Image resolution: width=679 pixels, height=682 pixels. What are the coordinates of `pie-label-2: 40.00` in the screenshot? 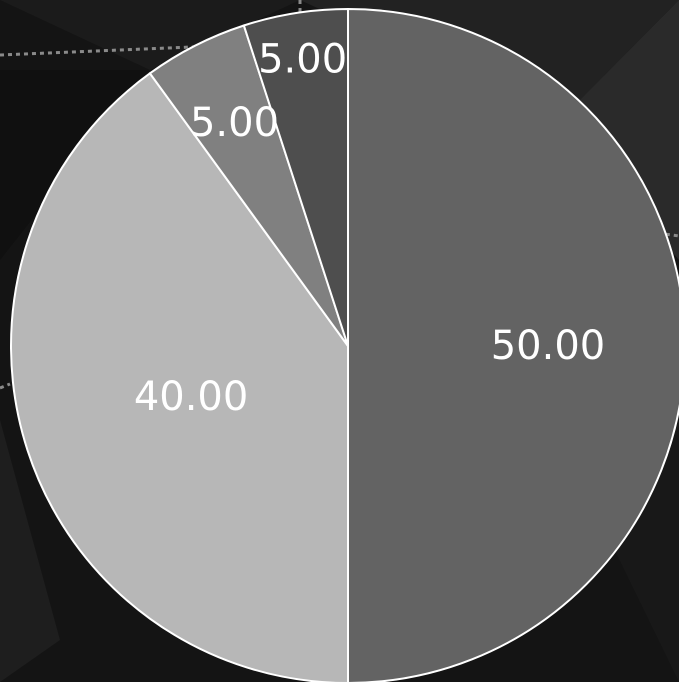 It's located at (191, 397).